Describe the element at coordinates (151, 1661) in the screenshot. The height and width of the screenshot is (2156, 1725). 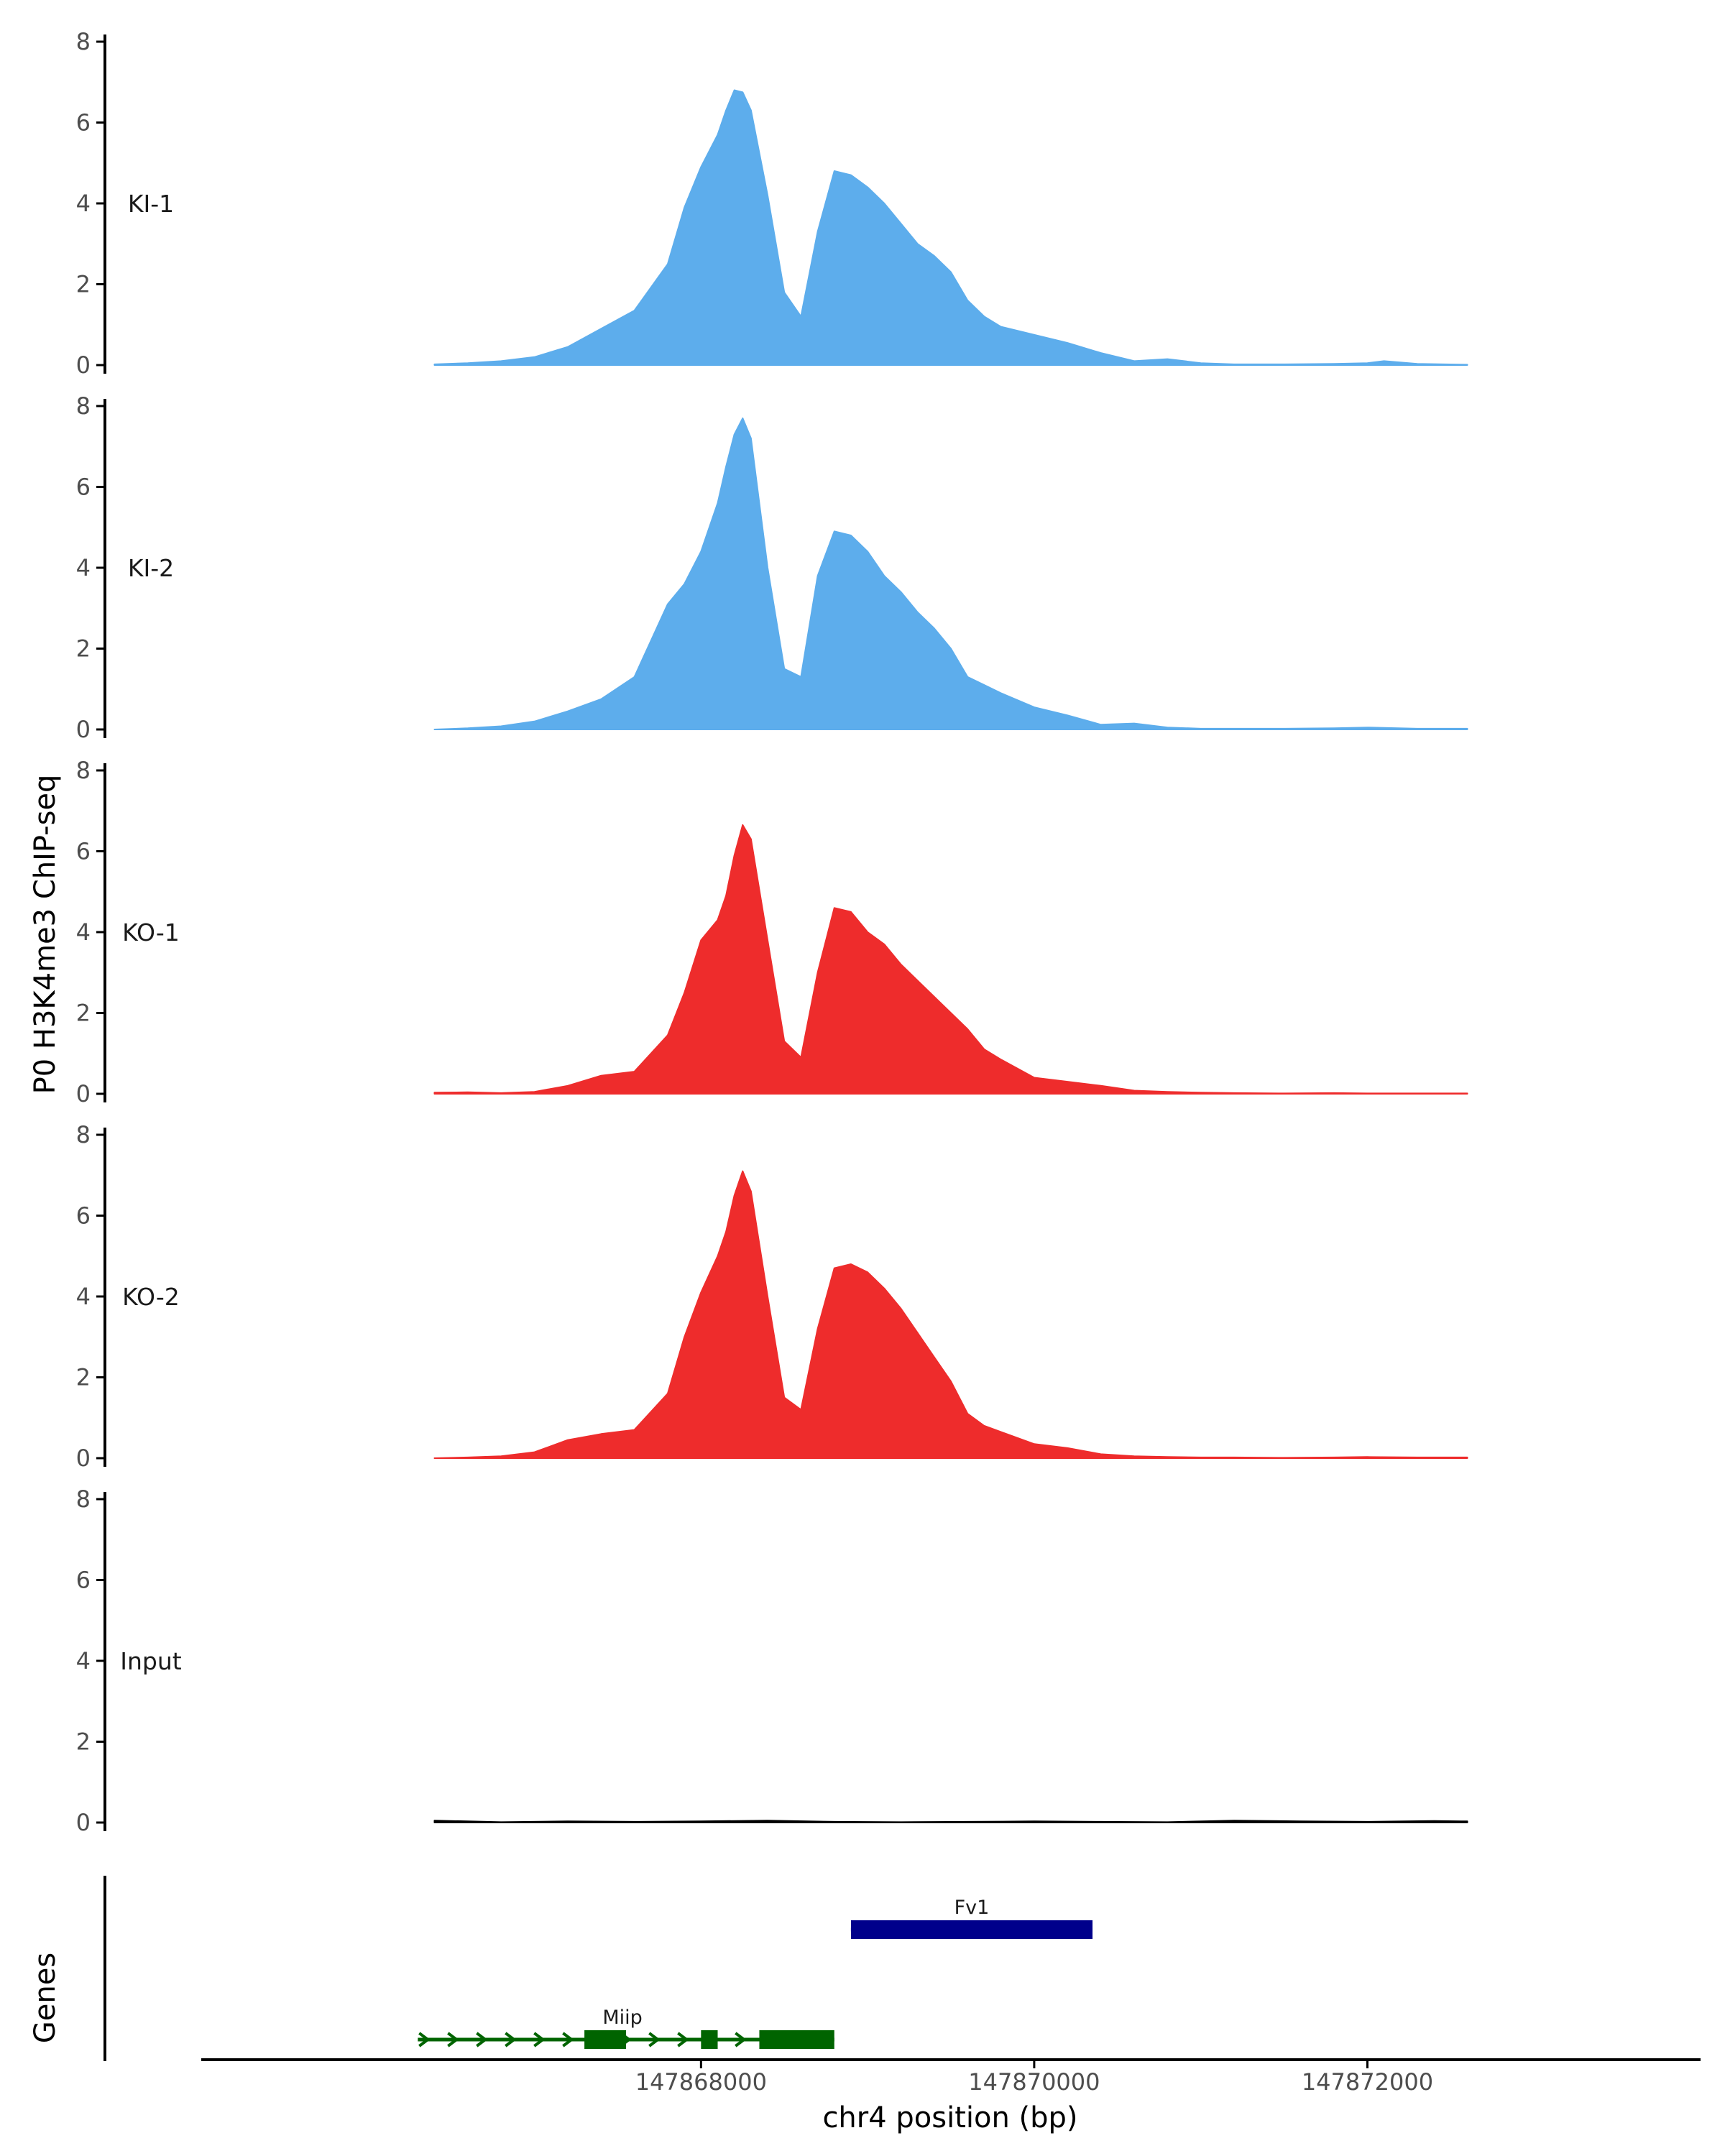
I see `track-name-label: Input` at that location.